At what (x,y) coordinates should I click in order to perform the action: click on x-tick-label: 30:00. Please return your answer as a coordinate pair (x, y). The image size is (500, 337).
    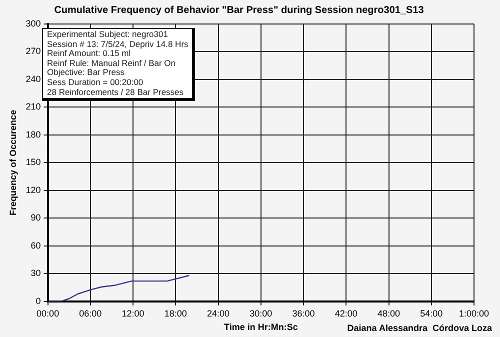
    Looking at the image, I should click on (261, 313).